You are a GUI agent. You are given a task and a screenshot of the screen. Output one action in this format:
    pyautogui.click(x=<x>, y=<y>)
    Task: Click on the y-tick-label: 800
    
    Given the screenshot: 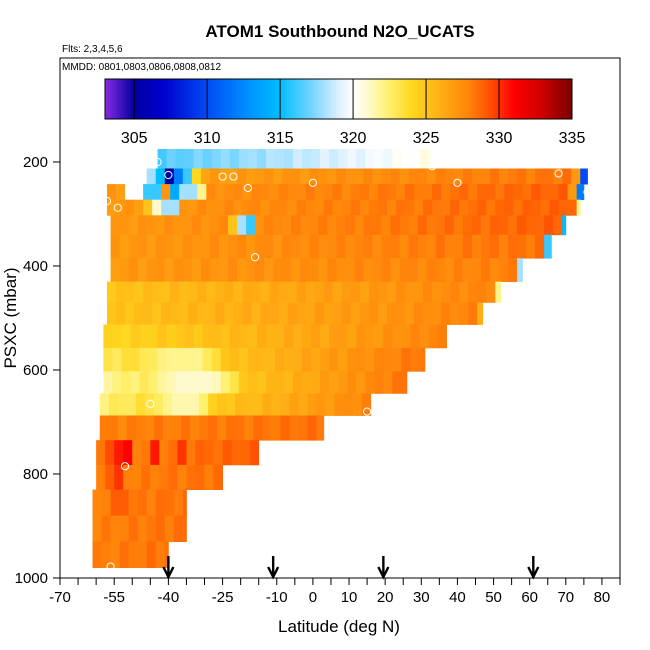 What is the action you would take?
    pyautogui.click(x=35, y=474)
    